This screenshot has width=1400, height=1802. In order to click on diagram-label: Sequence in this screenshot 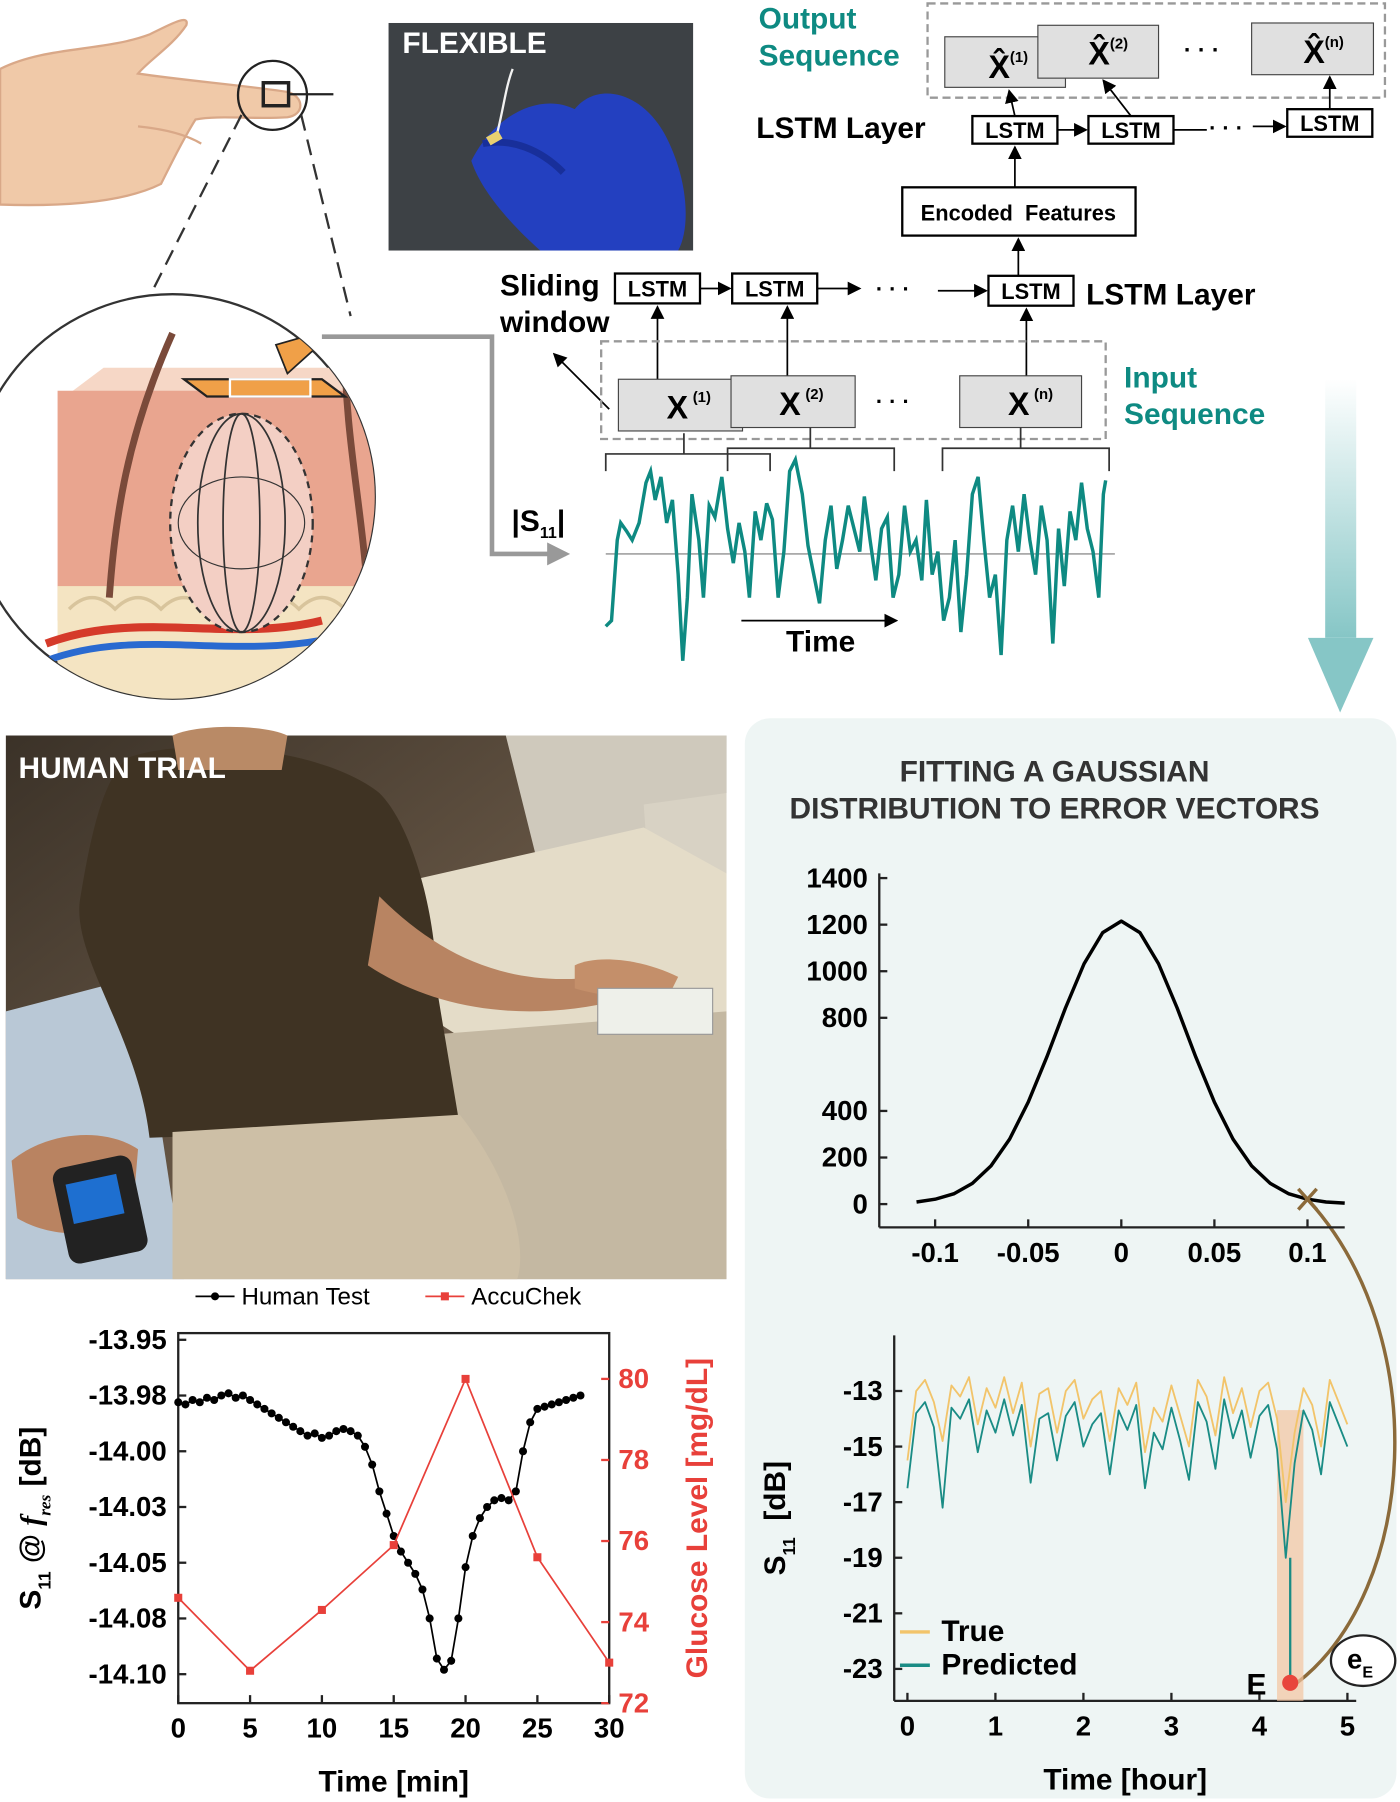, I will do `click(1194, 414)`.